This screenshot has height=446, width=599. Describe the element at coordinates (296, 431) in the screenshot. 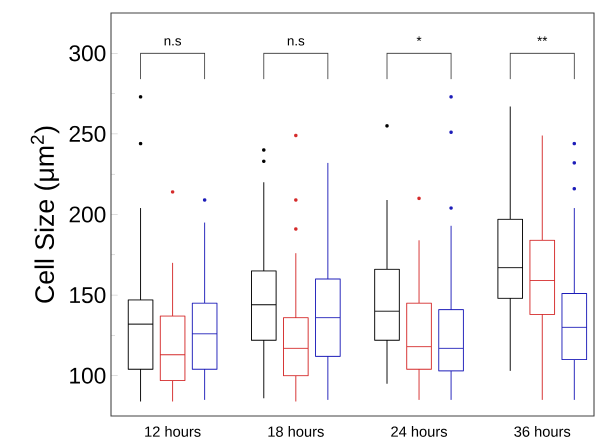

I see `x-tick-label: 18 hours` at that location.